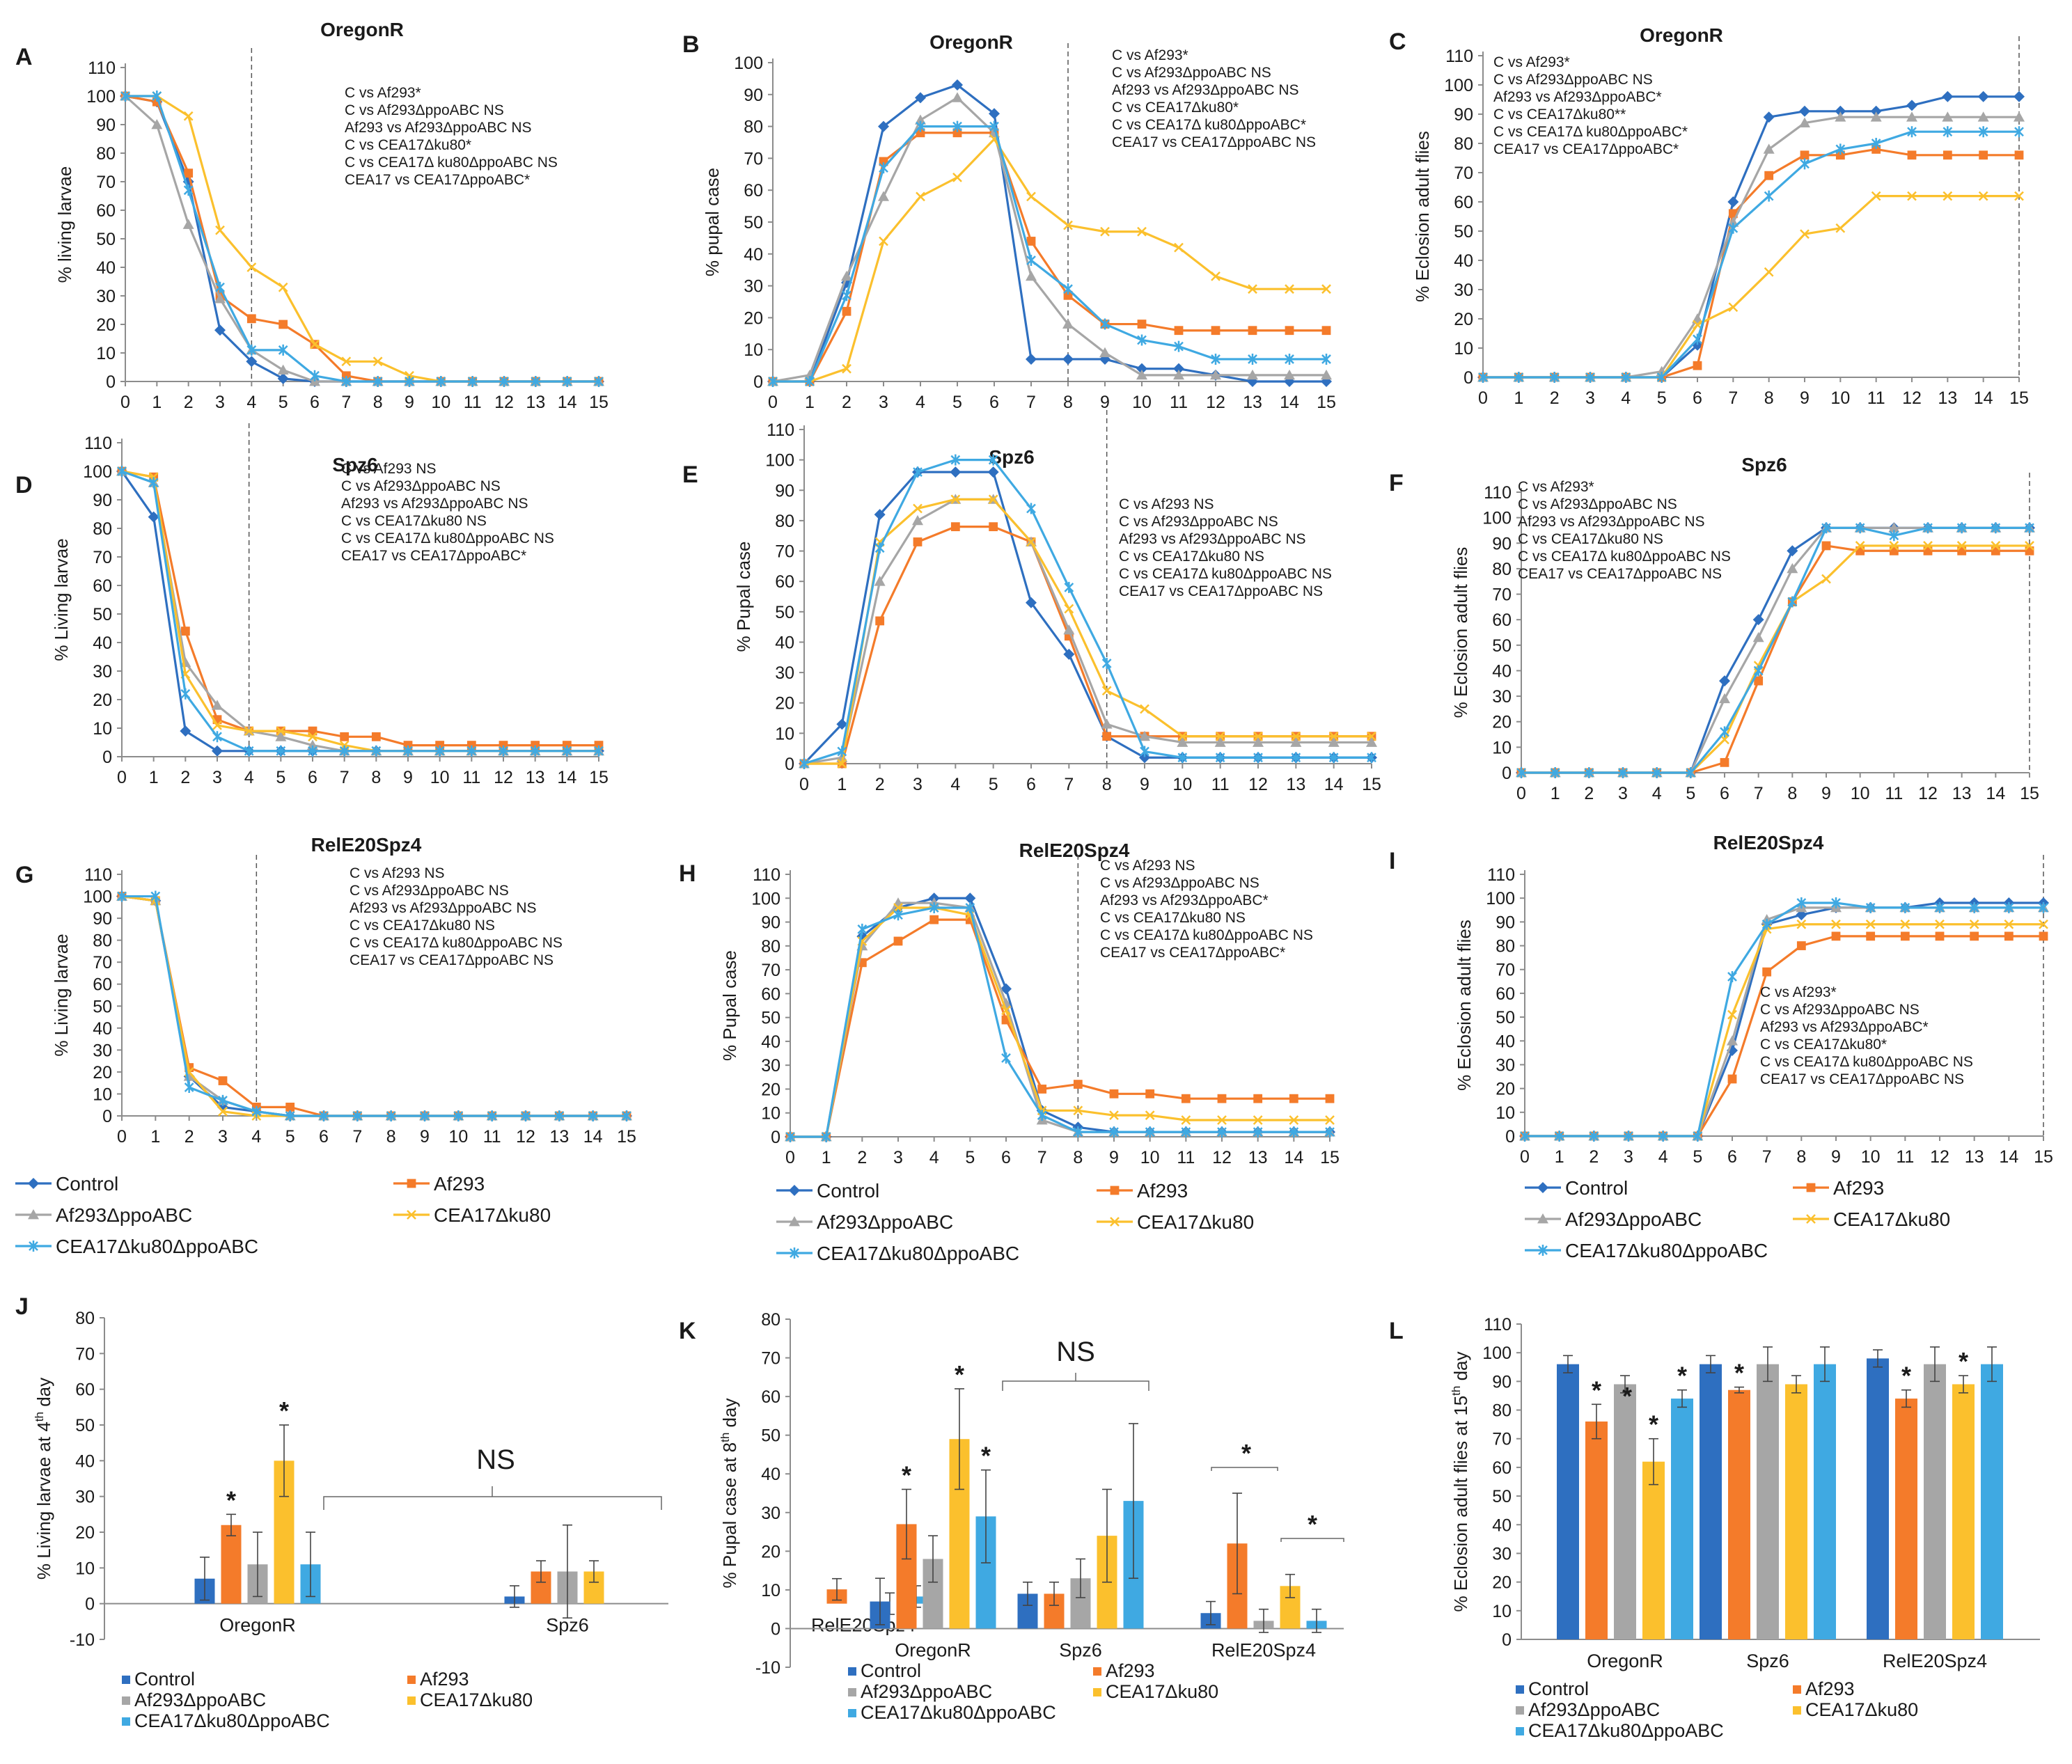 The height and width of the screenshot is (1764, 2072). What do you see at coordinates (1867, 1062) in the screenshot?
I see `stat-annotation: C vs CEA17Δ ku80ΔppoABC NS` at bounding box center [1867, 1062].